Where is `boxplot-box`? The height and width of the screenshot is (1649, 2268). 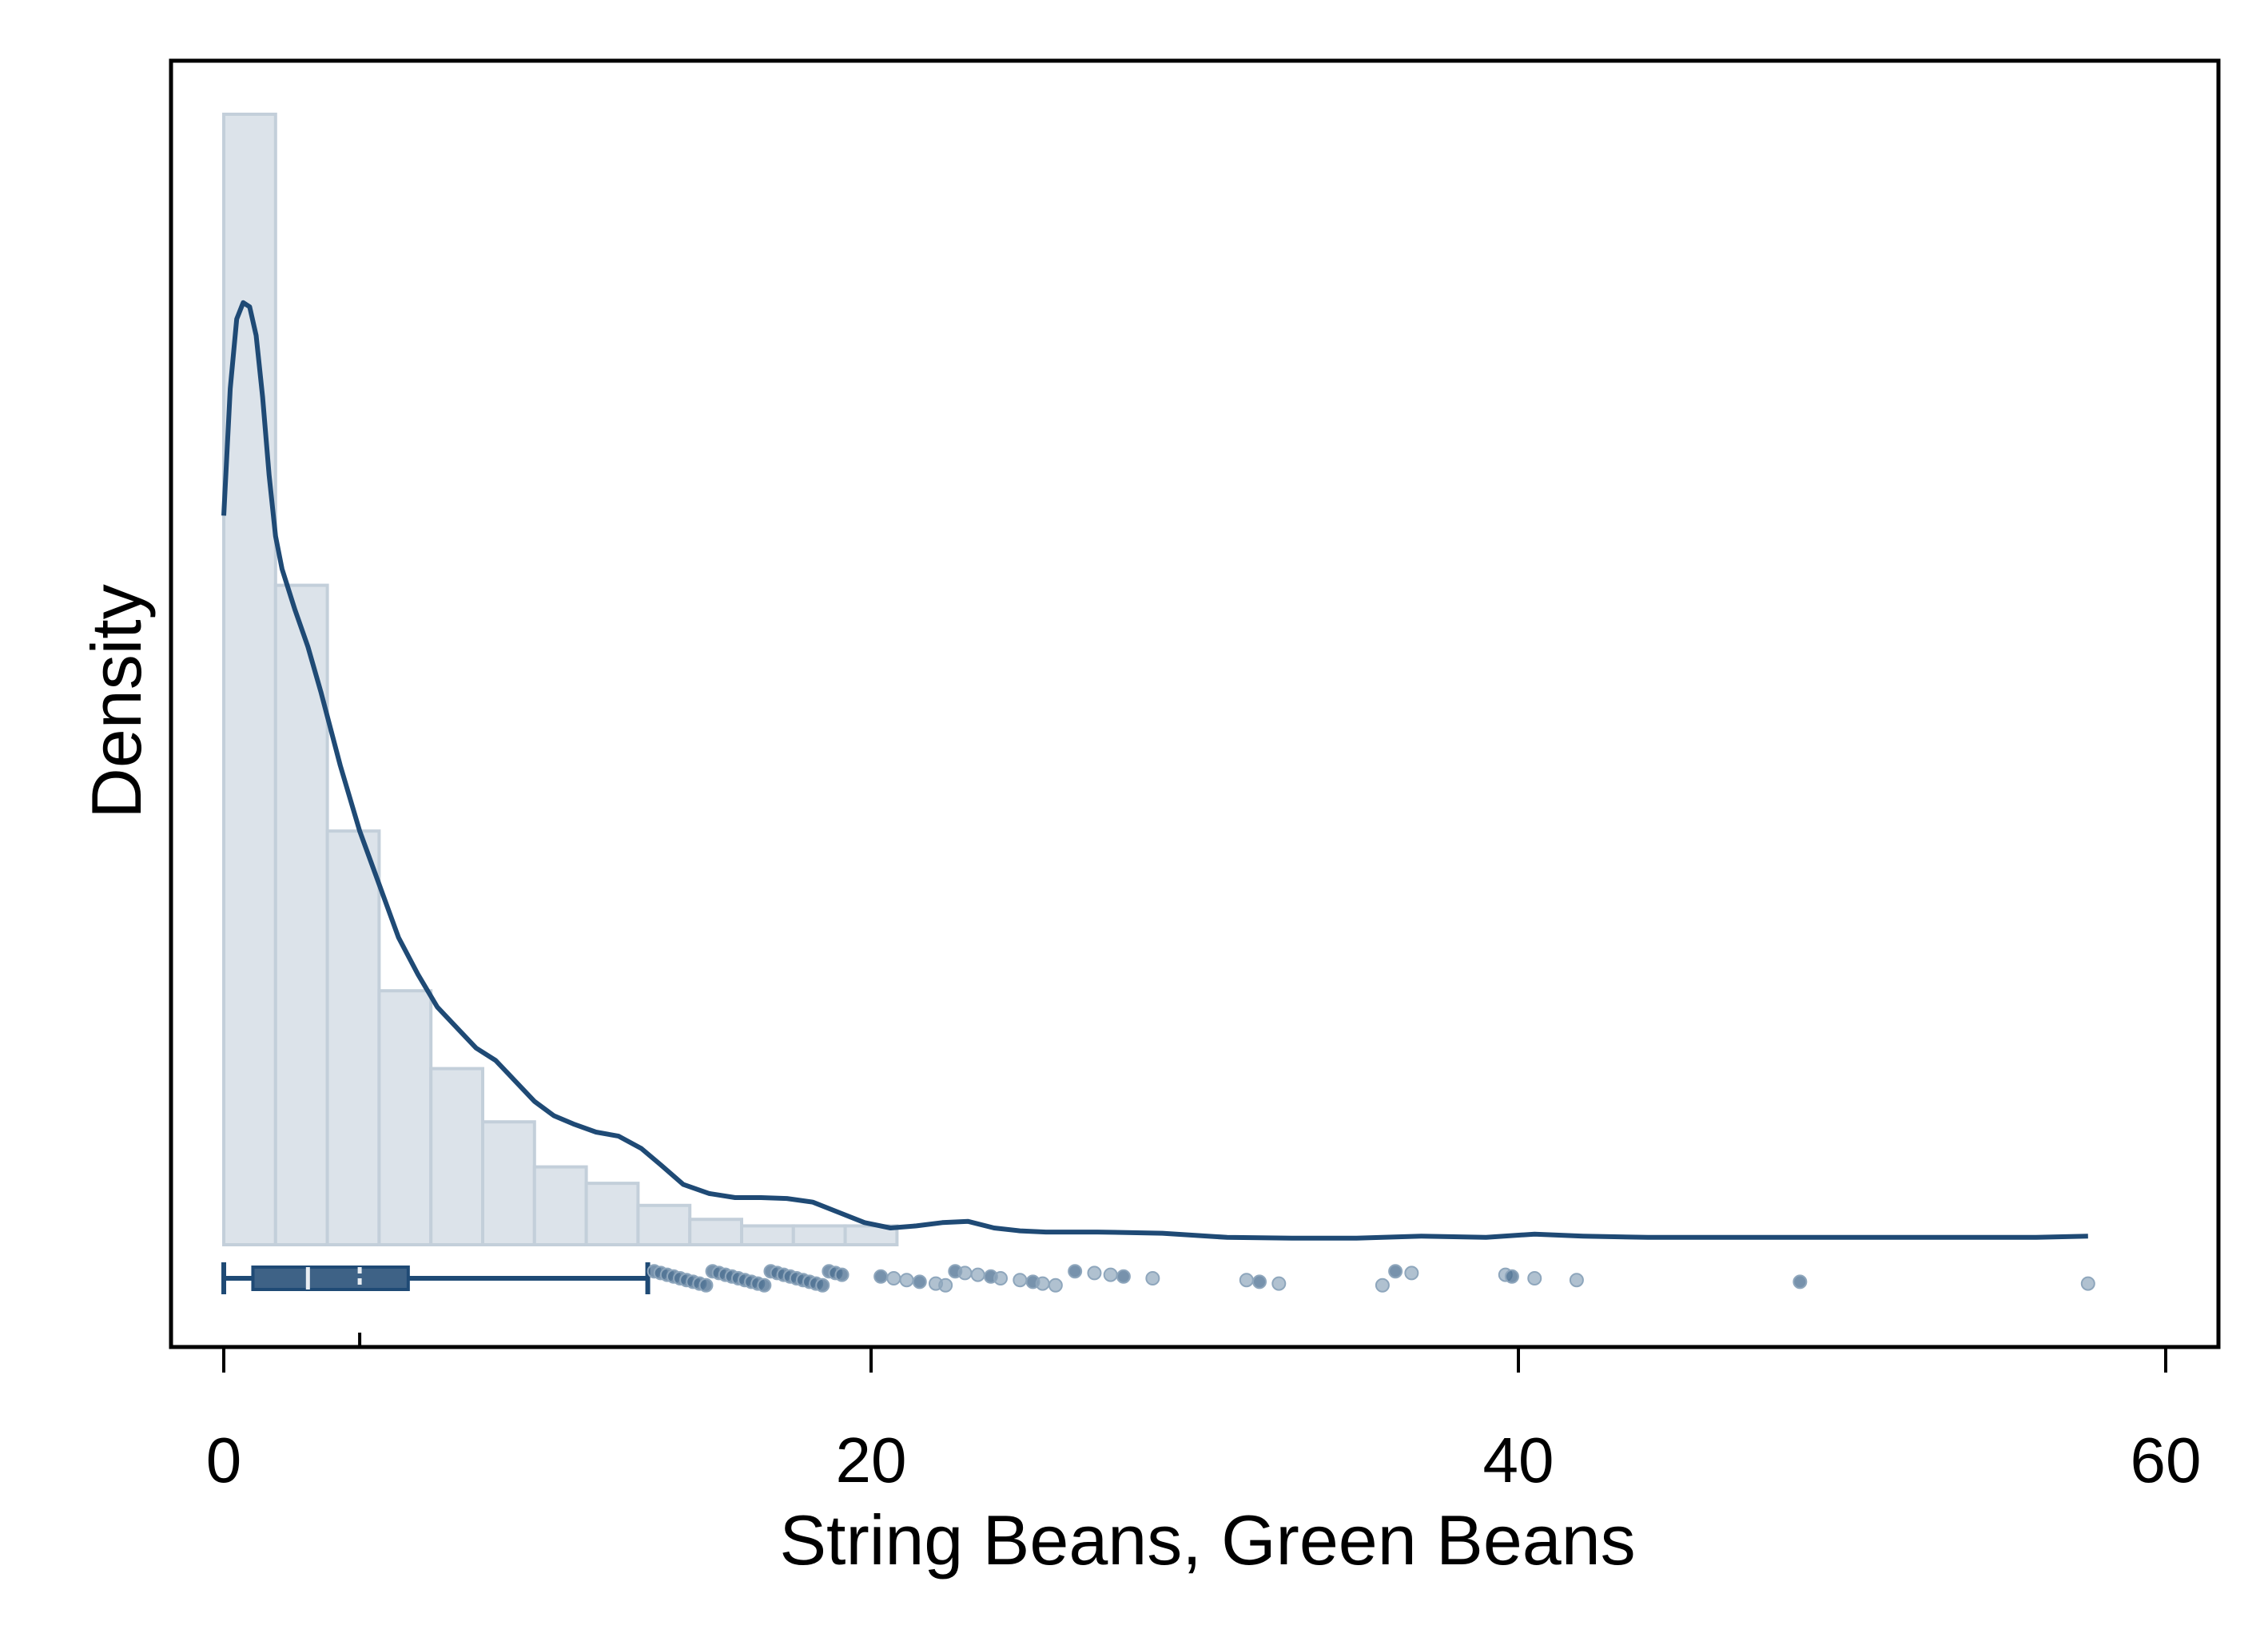 boxplot-box is located at coordinates (330, 1278).